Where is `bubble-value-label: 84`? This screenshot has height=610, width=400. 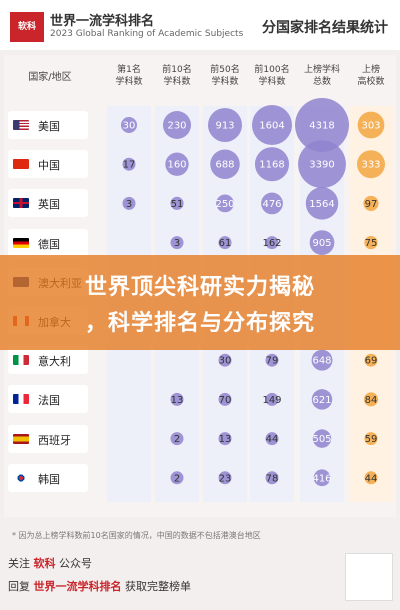
bubble-value-label: 84 is located at coordinates (371, 400).